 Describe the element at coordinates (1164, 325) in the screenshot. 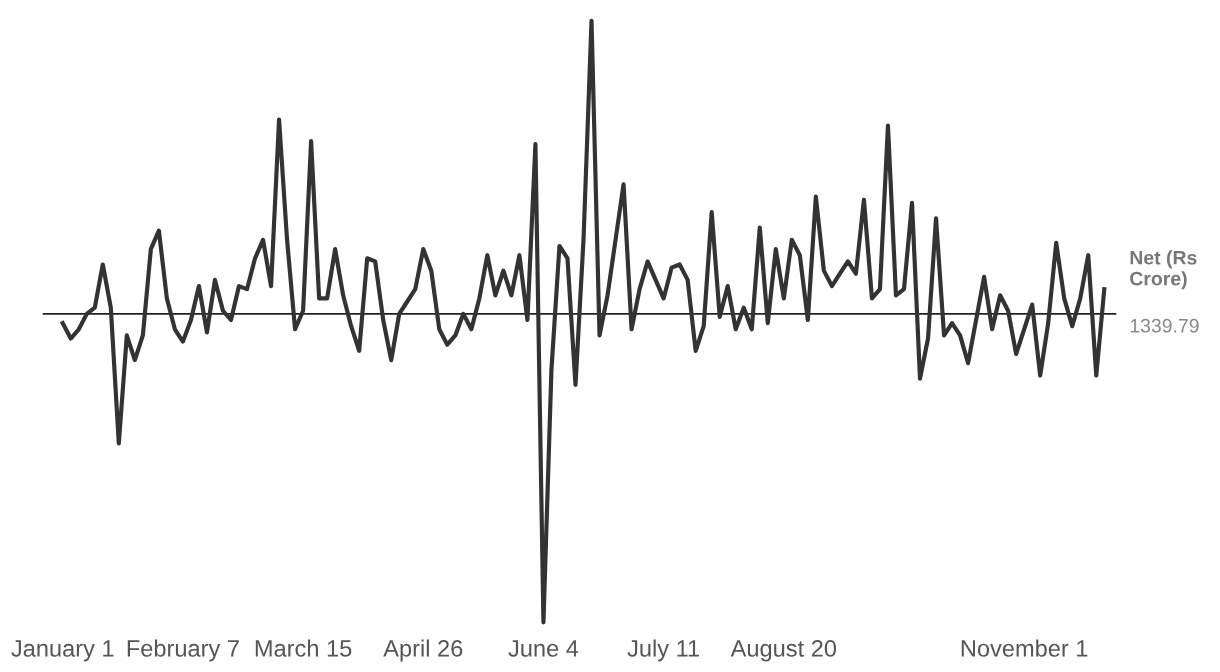

I see `text: 1339.79` at that location.